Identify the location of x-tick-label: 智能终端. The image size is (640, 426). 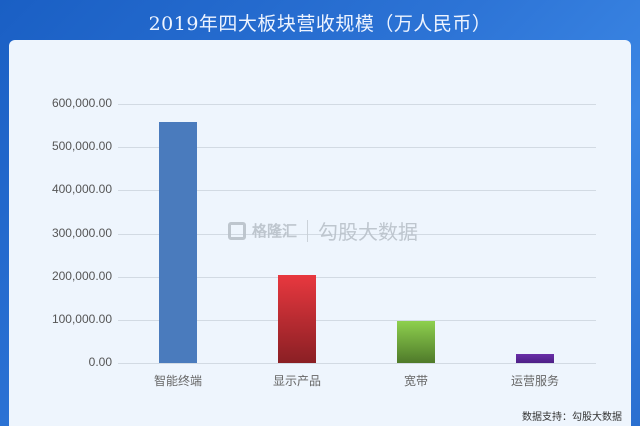
(177, 381).